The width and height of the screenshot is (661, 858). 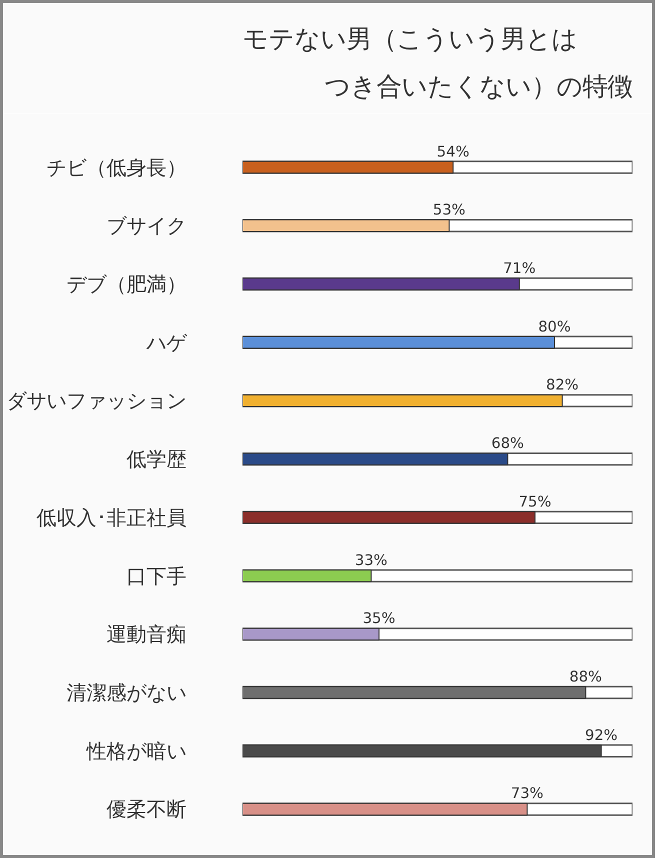 What do you see at coordinates (437, 62) in the screenshot?
I see `chart-title: モテない男（こういう男とはつき合いたくない）の特徴` at bounding box center [437, 62].